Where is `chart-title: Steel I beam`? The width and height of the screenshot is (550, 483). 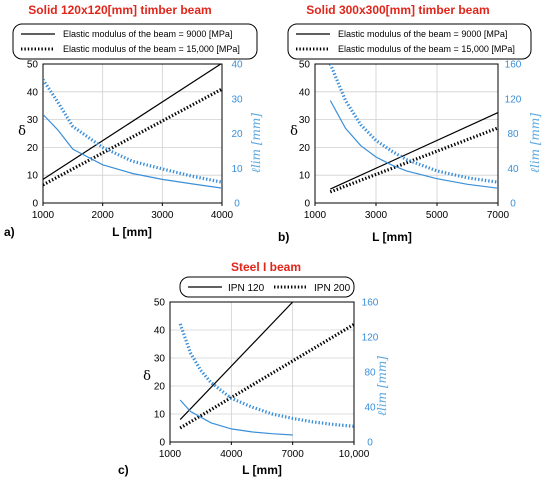
chart-title: Steel I beam is located at coordinates (266, 267).